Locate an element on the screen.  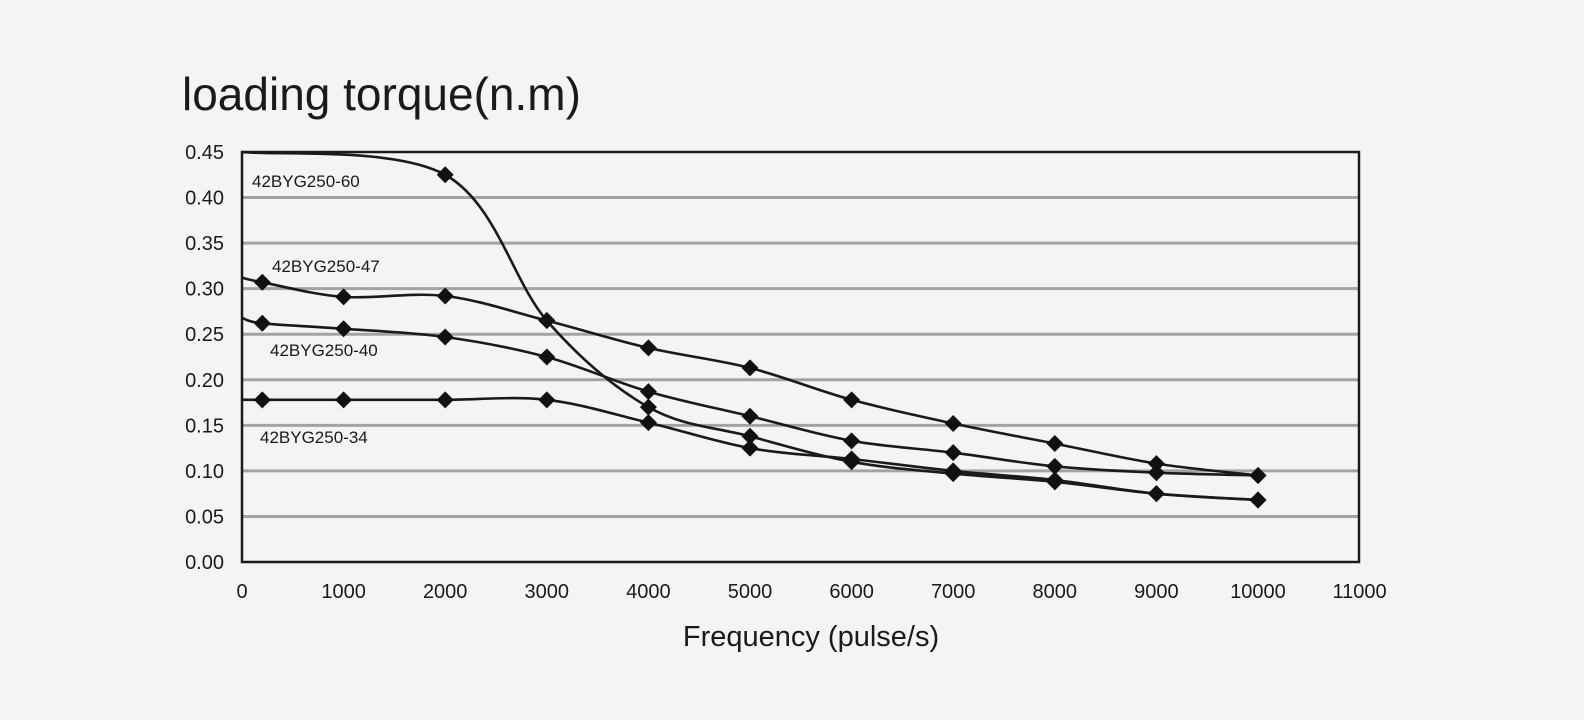
x-tick-label: 3000 is located at coordinates (547, 592).